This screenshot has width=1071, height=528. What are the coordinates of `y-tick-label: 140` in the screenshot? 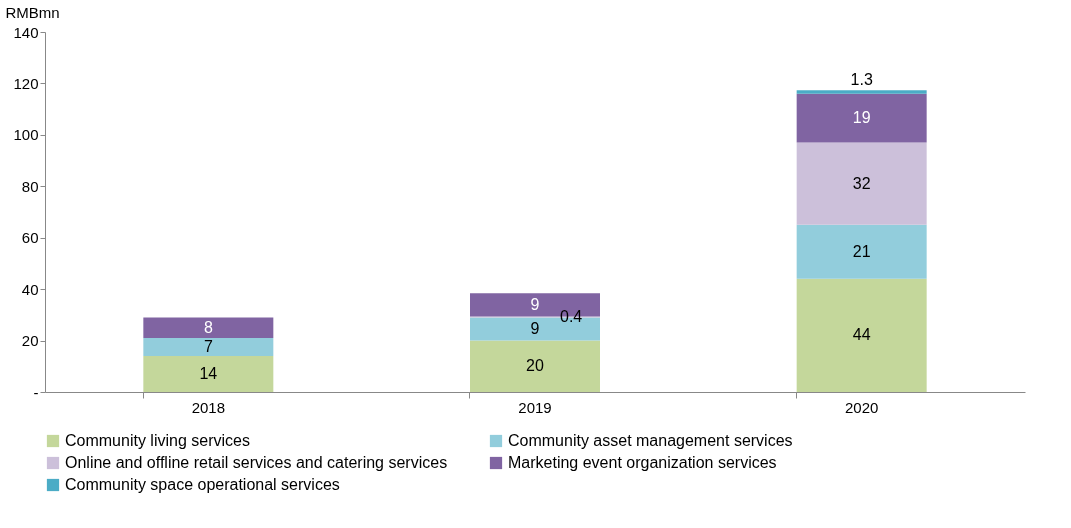 It's located at (26, 32).